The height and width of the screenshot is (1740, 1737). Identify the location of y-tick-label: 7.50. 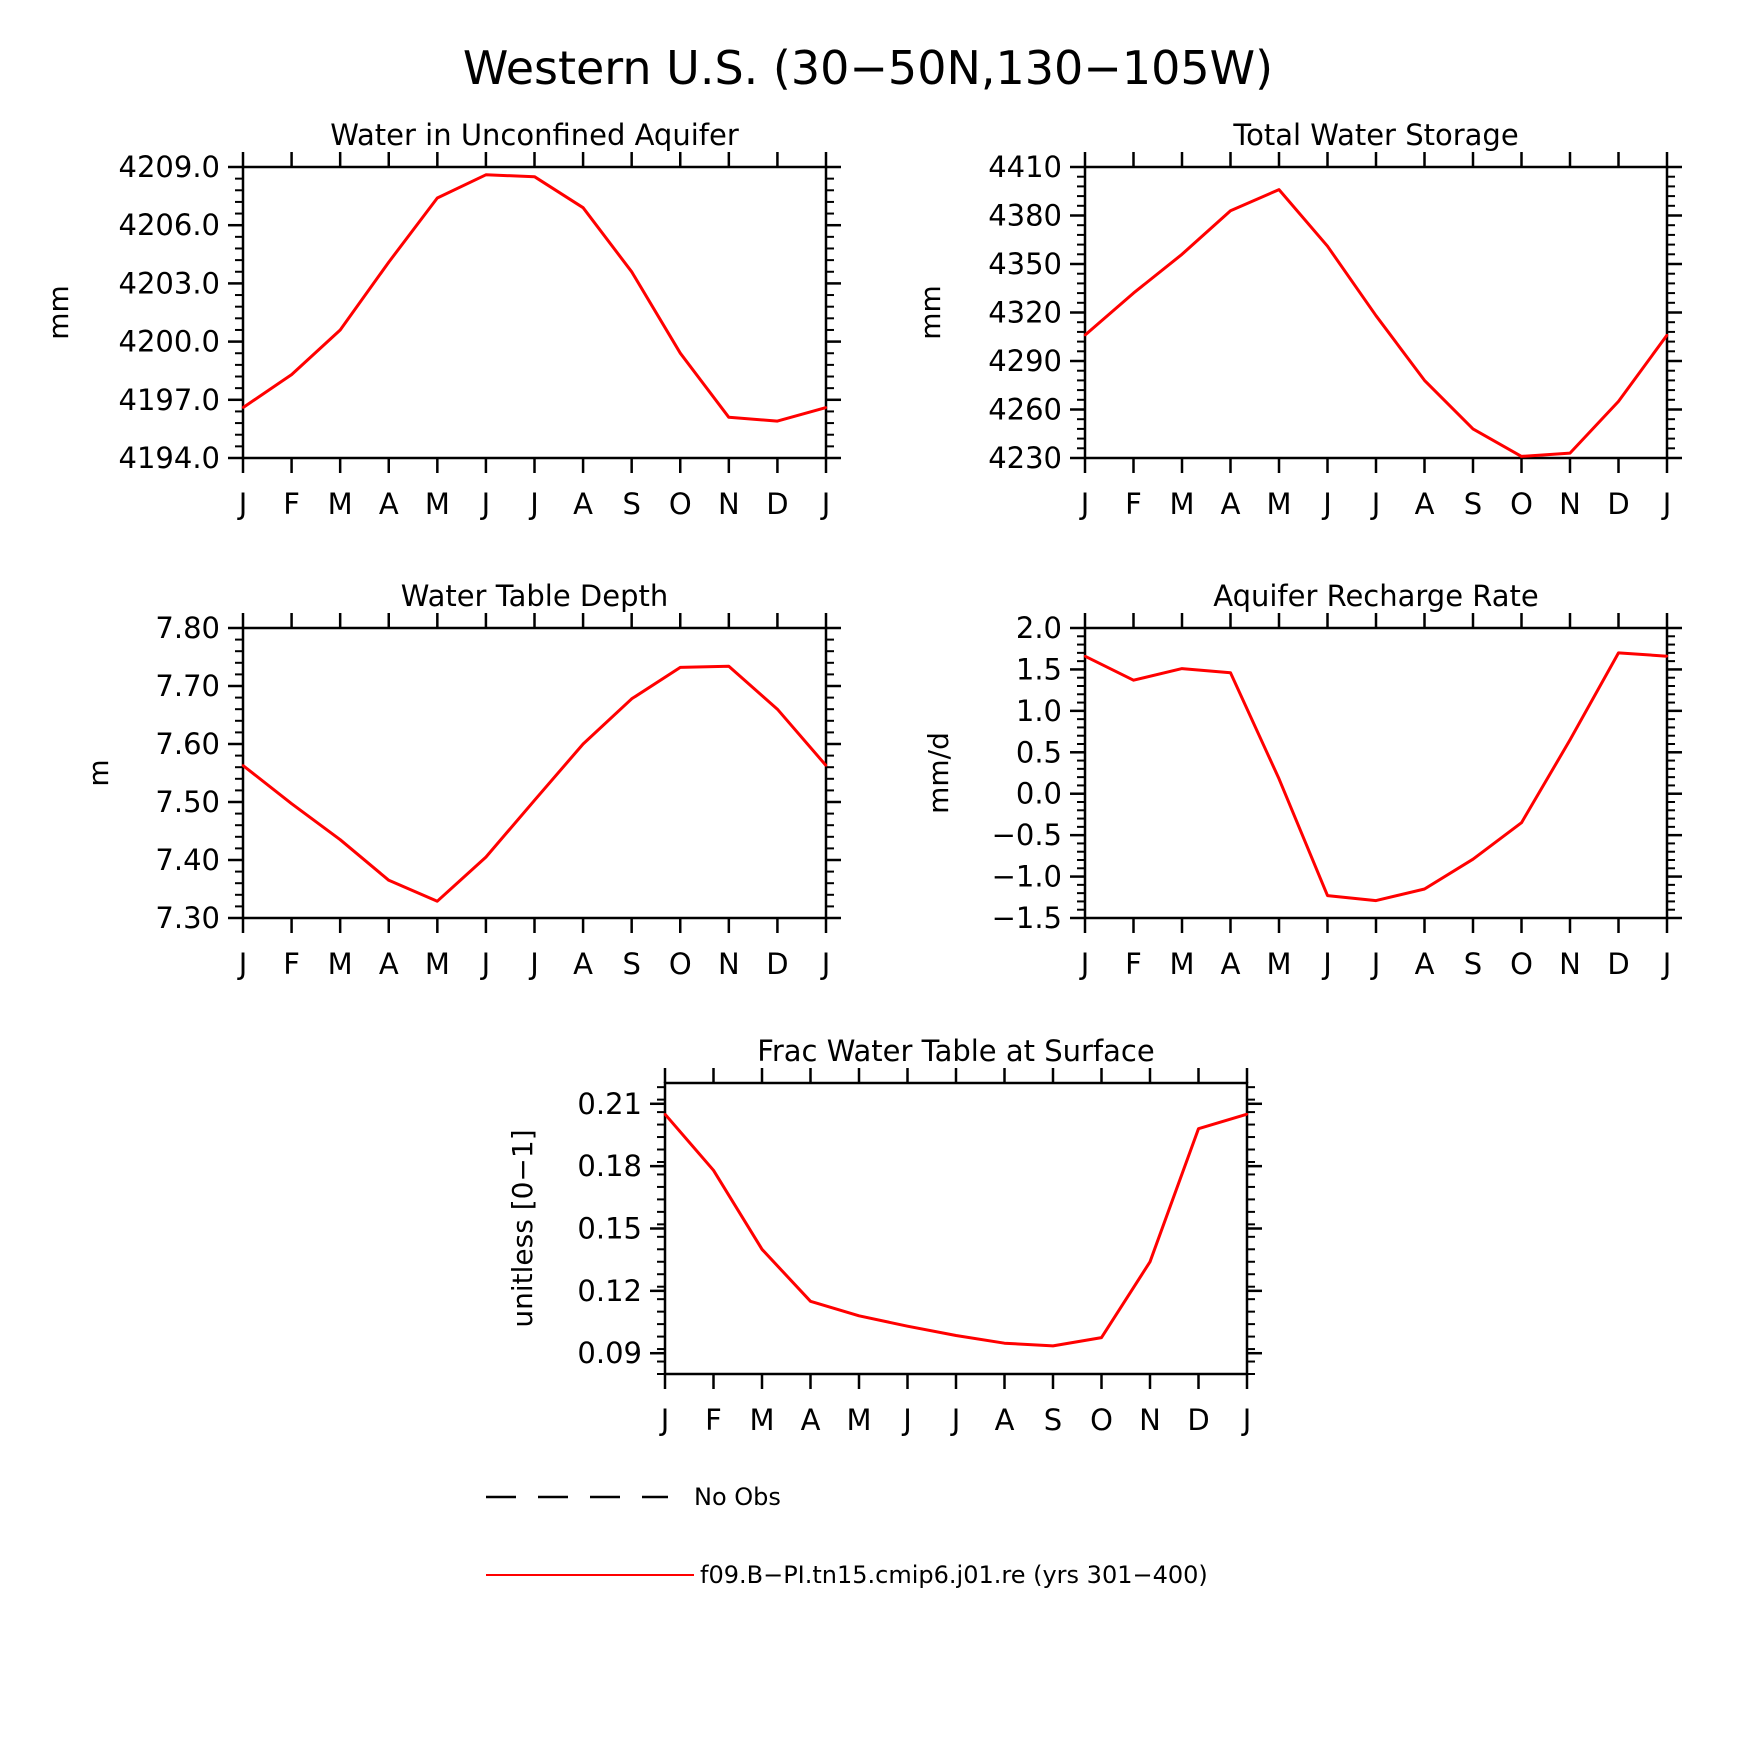
(187, 802).